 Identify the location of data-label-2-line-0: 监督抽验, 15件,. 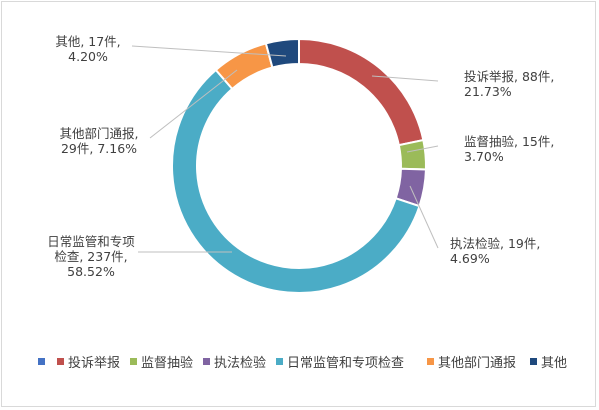
(509, 141).